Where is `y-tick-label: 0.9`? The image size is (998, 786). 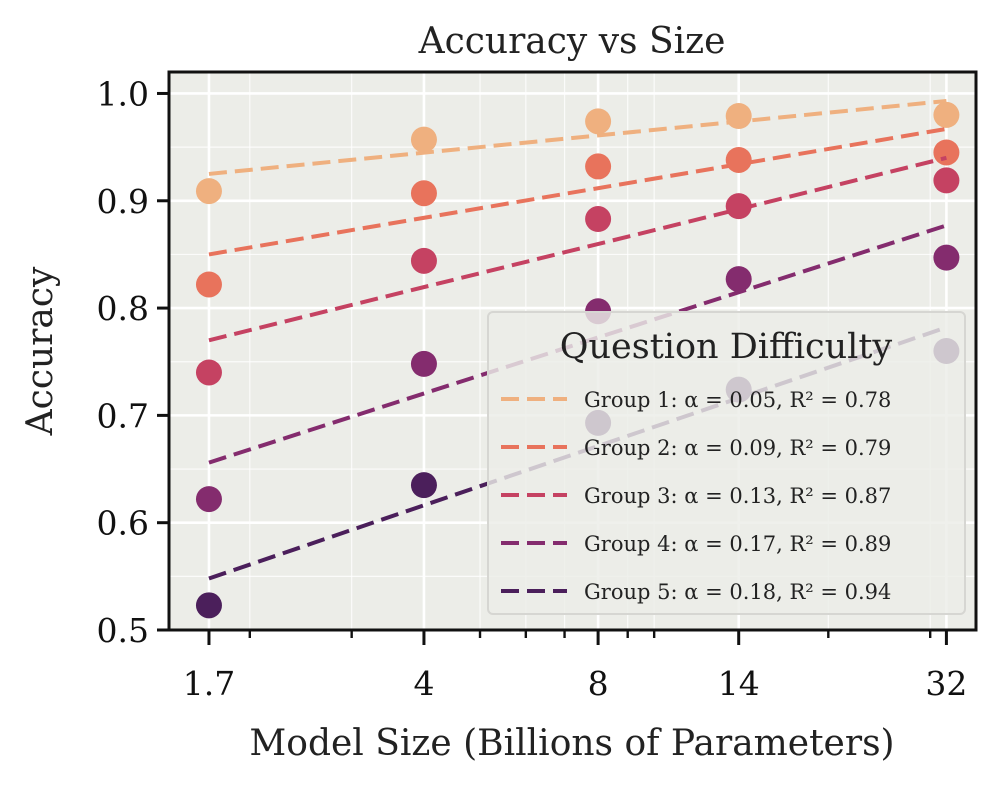 y-tick-label: 0.9 is located at coordinates (123, 201).